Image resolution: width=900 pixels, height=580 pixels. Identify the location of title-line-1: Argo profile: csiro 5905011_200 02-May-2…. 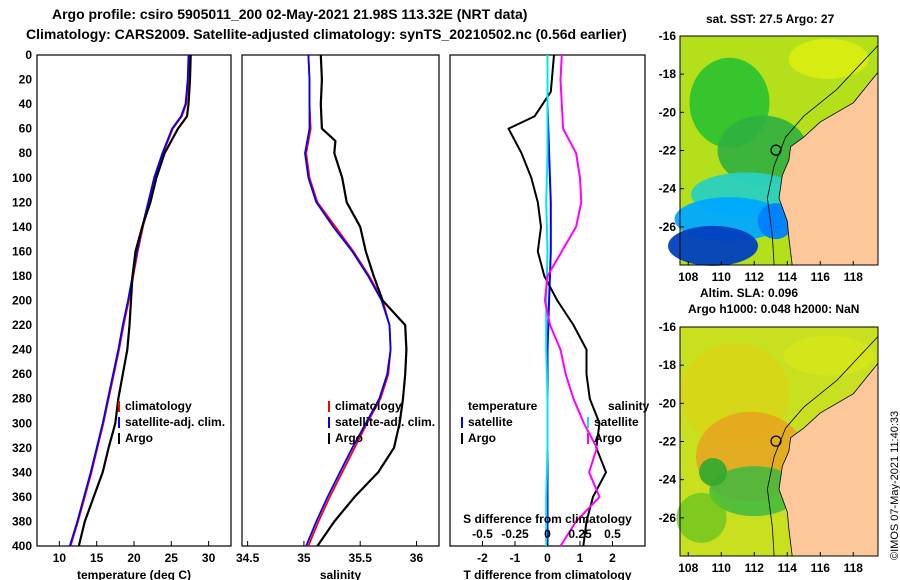
(290, 14).